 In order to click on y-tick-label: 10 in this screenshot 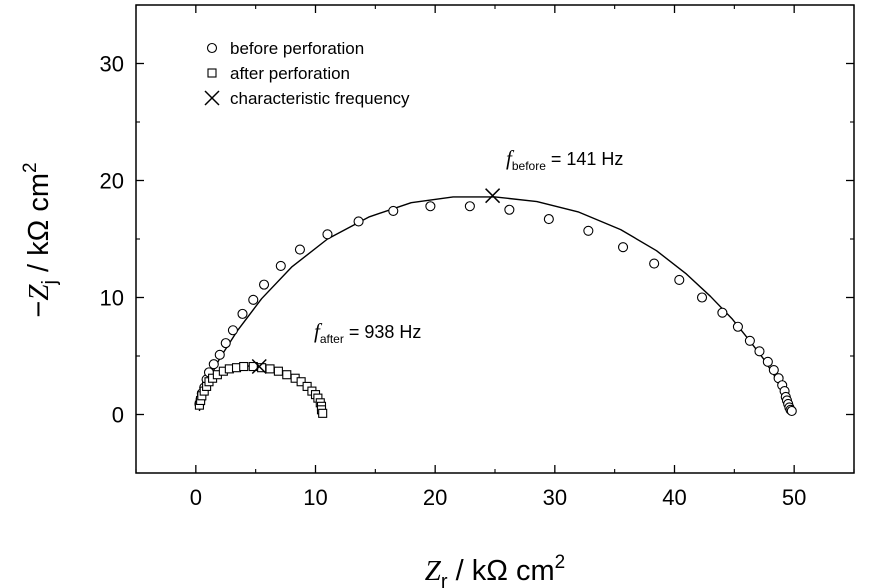, I will do `click(112, 298)`.